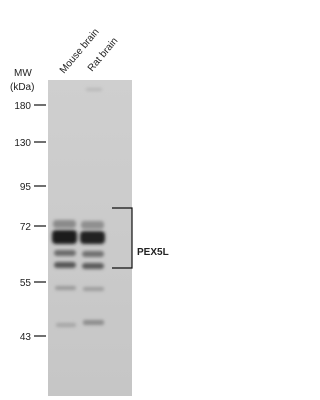 This screenshot has width=320, height=400. I want to click on bracket, so click(122, 238).